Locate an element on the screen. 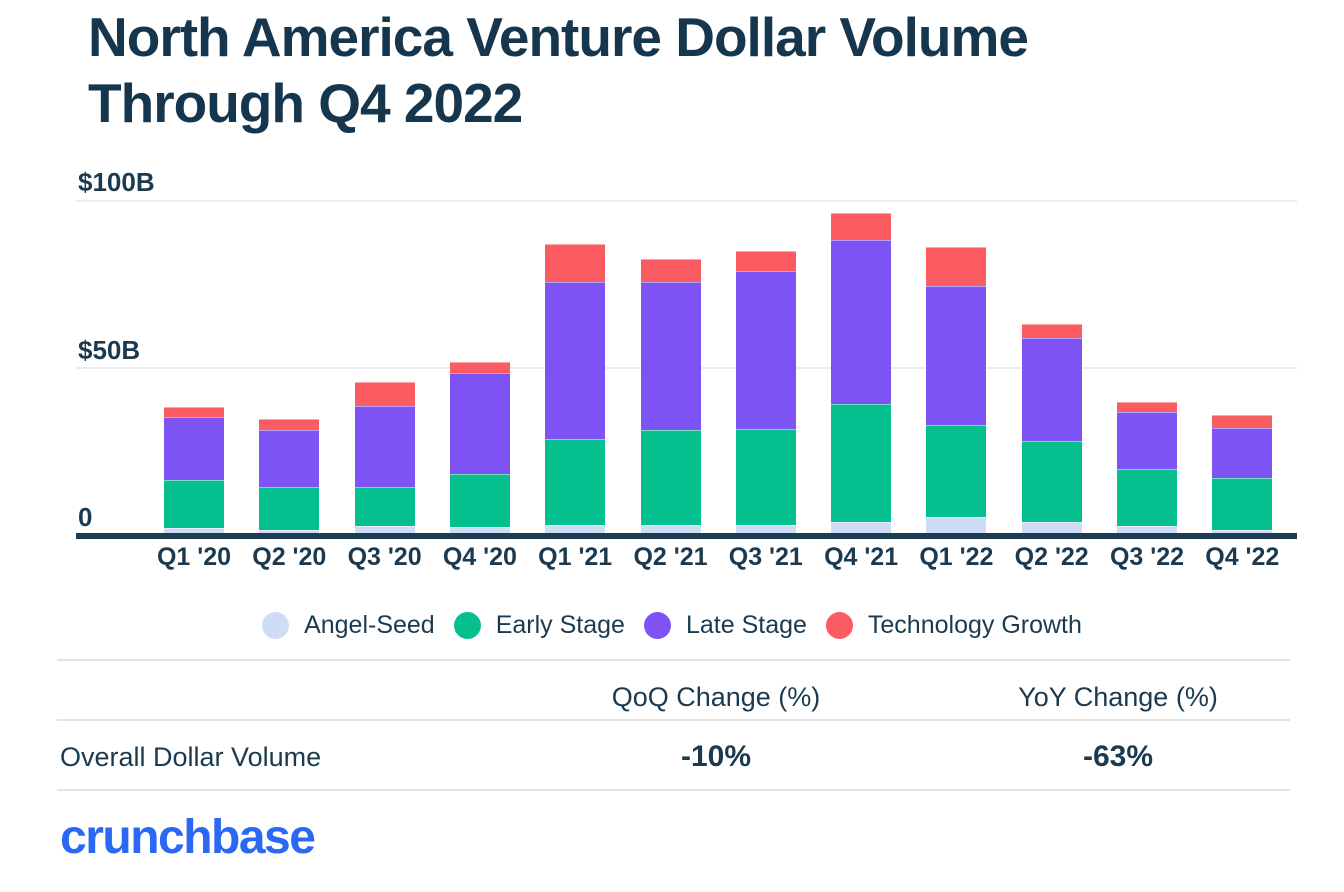 Image resolution: width=1344 pixels, height=892 pixels. legend-item-early-stage: Early Stage is located at coordinates (539, 625).